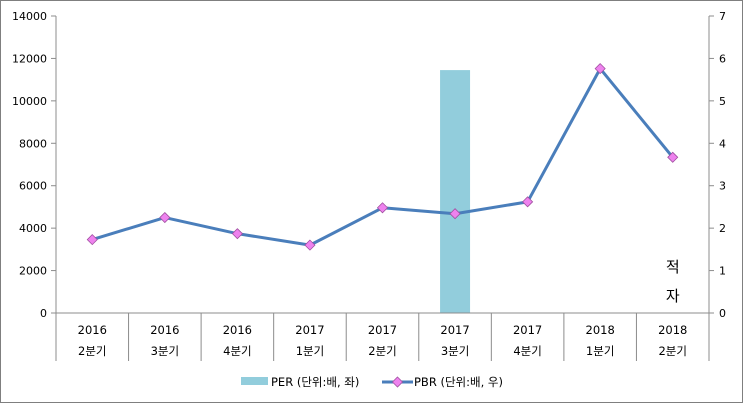 This screenshot has width=743, height=406. Describe the element at coordinates (254, 381) in the screenshot. I see `legend-per-swatch` at that location.